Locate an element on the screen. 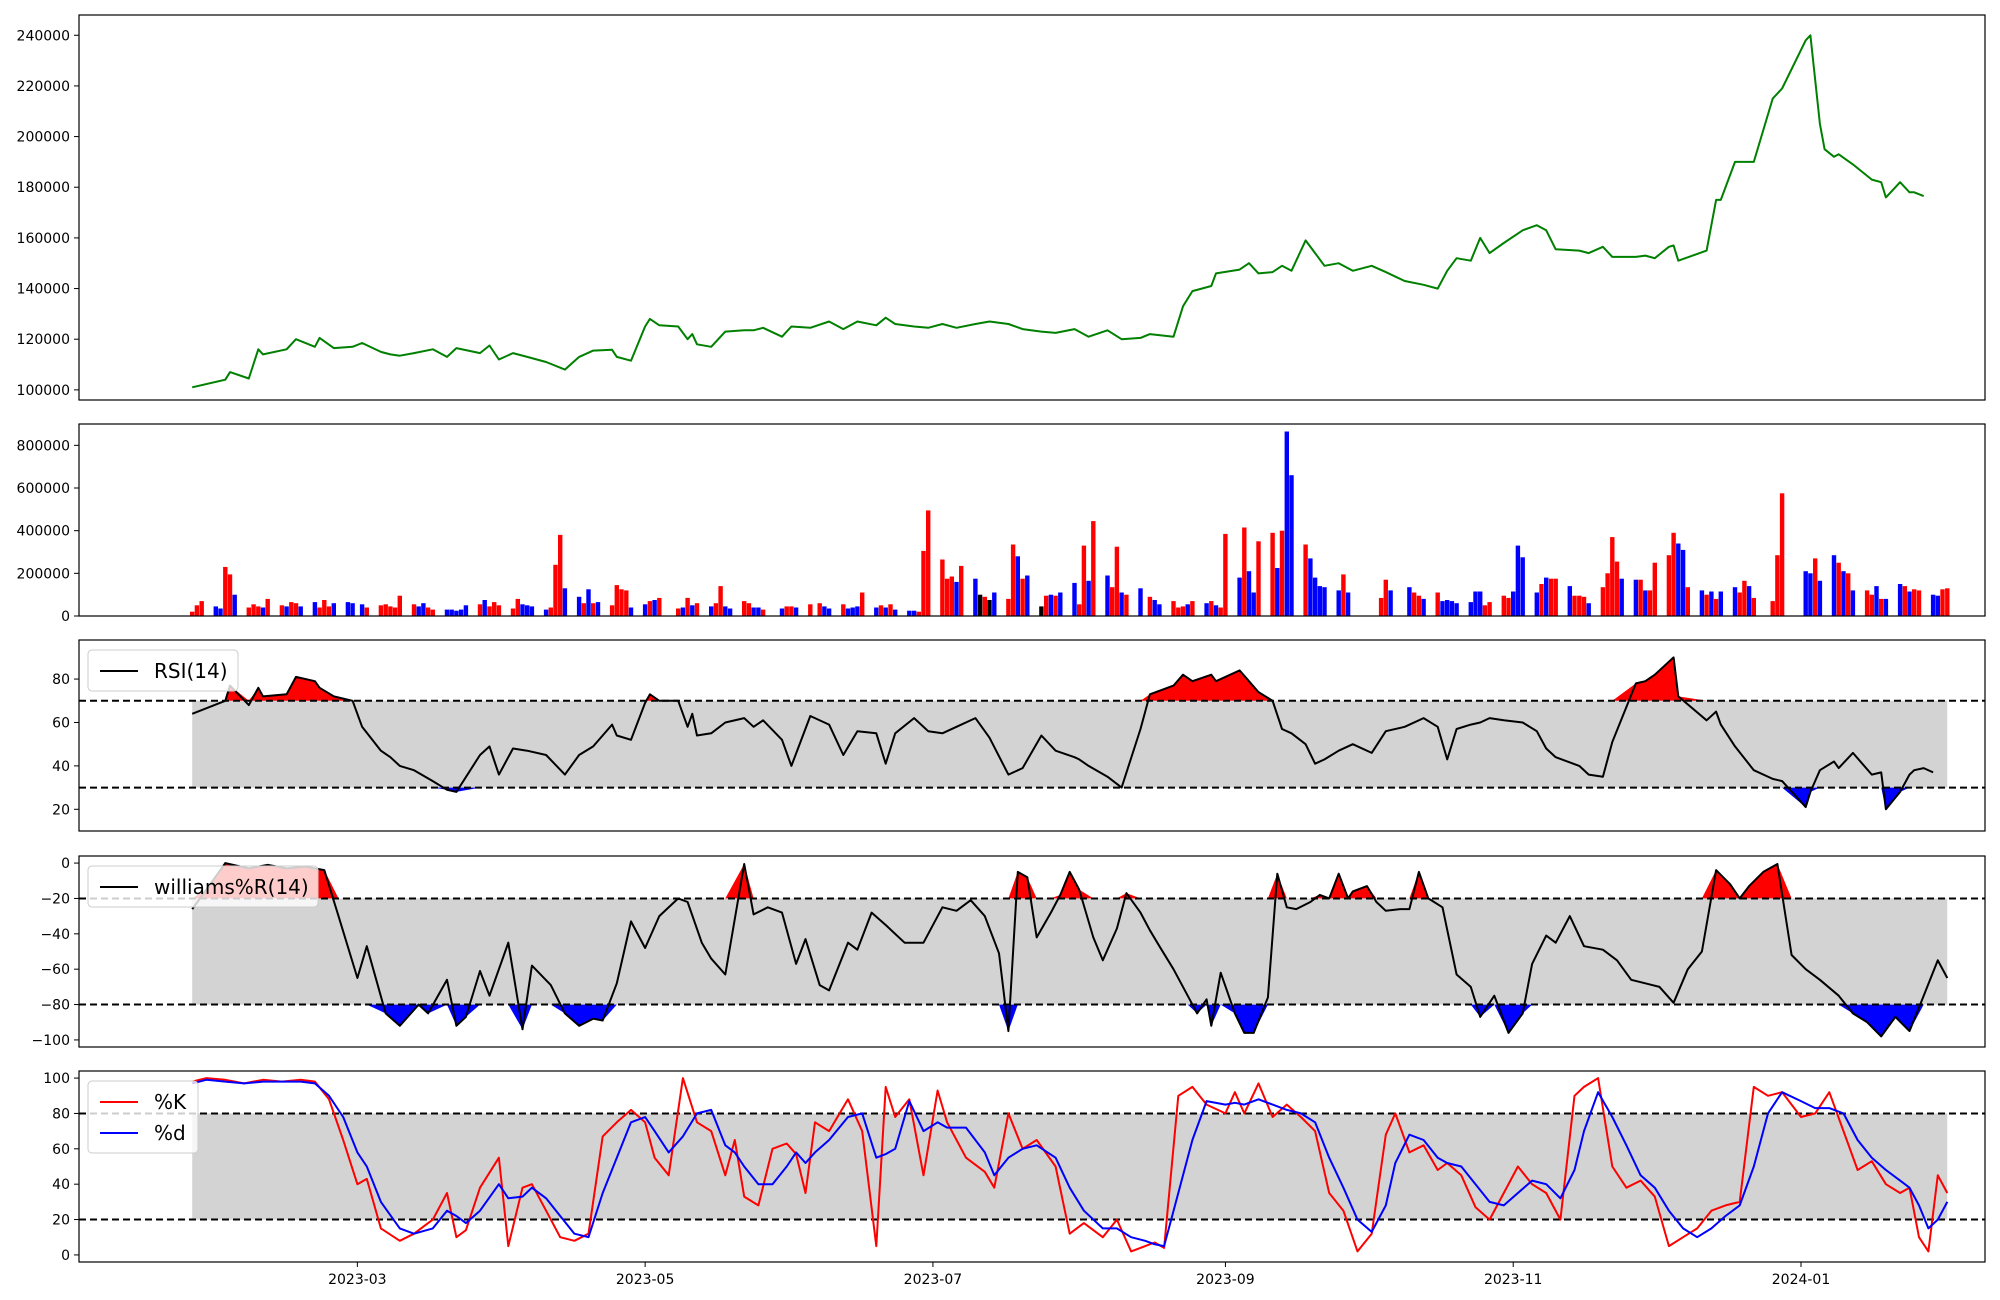 Image resolution: width=2000 pixels, height=1300 pixels. legend-label: %d is located at coordinates (170, 1133).